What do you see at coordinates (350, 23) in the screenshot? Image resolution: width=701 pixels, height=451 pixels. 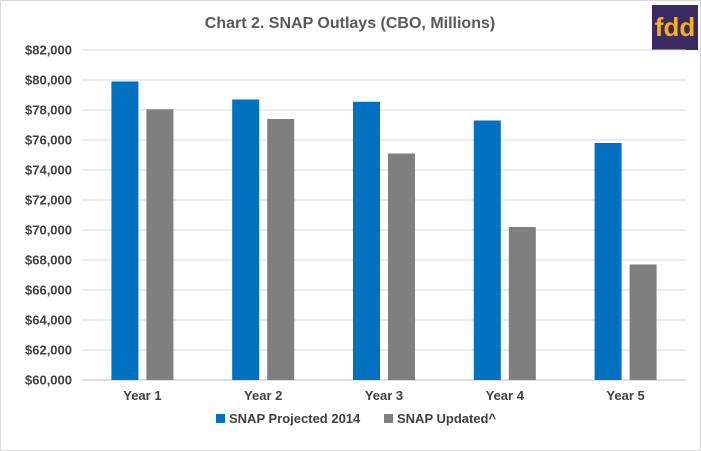 I see `chart-title: Chart 2. SNAP Outlays (CBO, Millions)` at bounding box center [350, 23].